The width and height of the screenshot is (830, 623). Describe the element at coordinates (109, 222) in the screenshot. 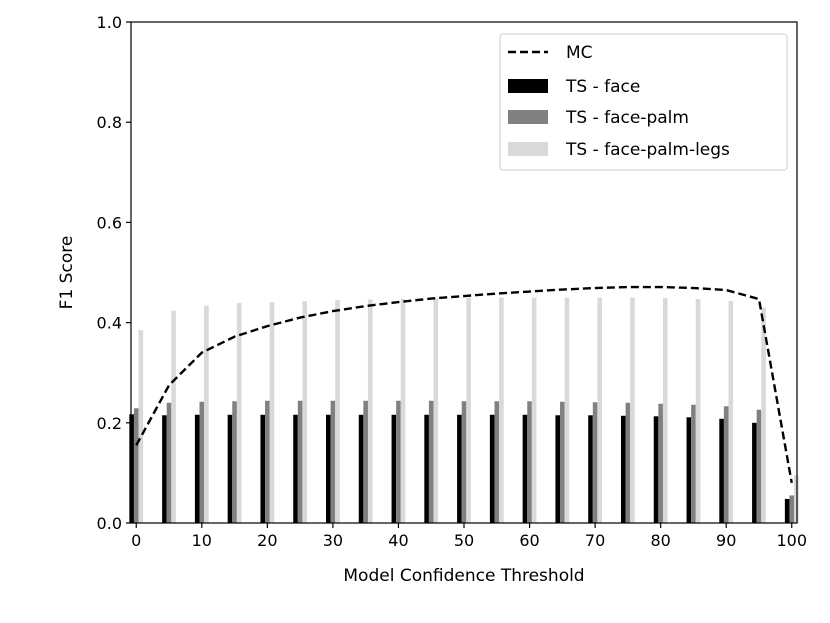

I see `y-tick-label-0.6: 0.6` at that location.